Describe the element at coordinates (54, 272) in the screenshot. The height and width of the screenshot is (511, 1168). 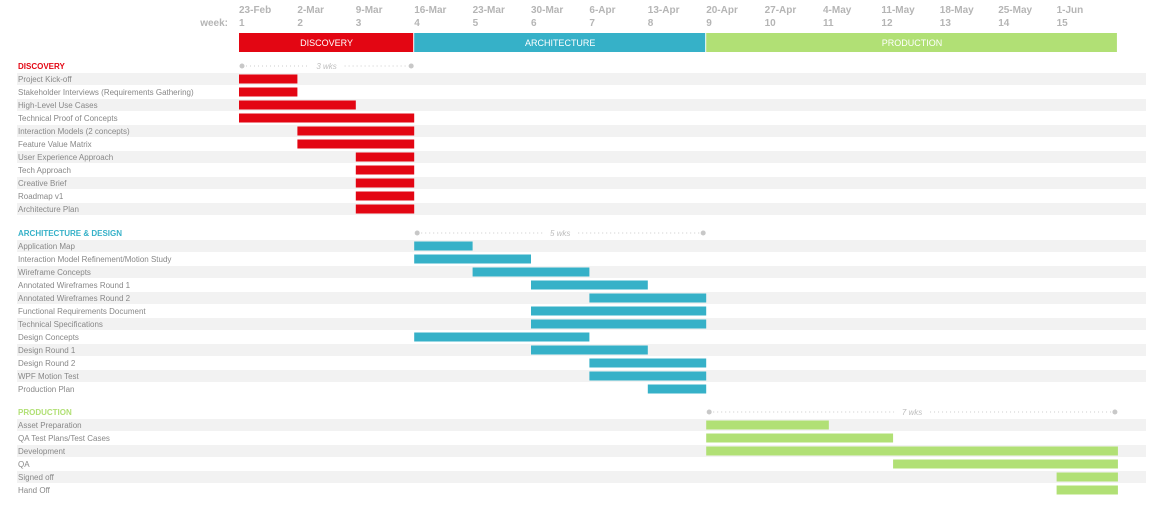
I see `task-label: Wireframe Concepts` at that location.